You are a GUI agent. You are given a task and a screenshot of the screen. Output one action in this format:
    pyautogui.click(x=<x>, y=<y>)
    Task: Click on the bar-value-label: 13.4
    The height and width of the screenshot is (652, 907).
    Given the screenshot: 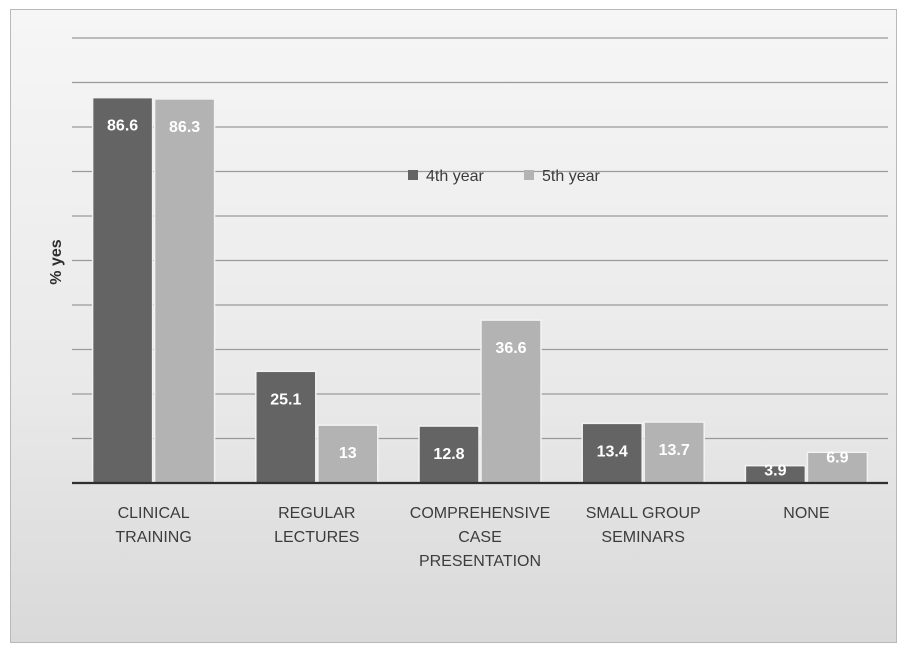 What is the action you would take?
    pyautogui.click(x=612, y=451)
    